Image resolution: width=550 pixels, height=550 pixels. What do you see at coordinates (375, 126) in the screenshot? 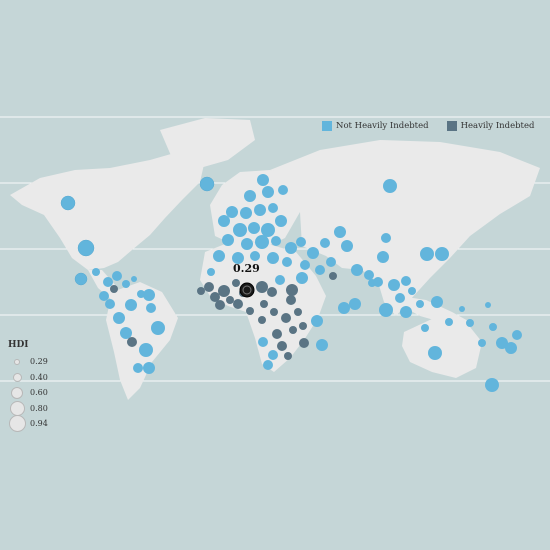
I see `legend-item-not-indebted: Not Heavily Indebted` at bounding box center [375, 126].